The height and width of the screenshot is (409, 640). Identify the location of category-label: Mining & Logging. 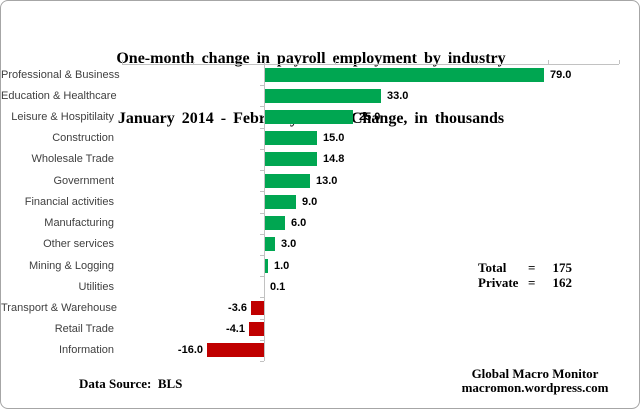
(71, 266).